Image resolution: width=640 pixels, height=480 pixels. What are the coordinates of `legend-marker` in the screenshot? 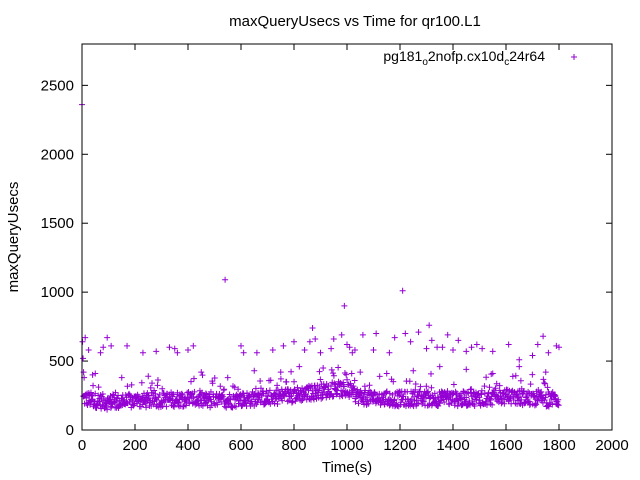 It's located at (574, 57).